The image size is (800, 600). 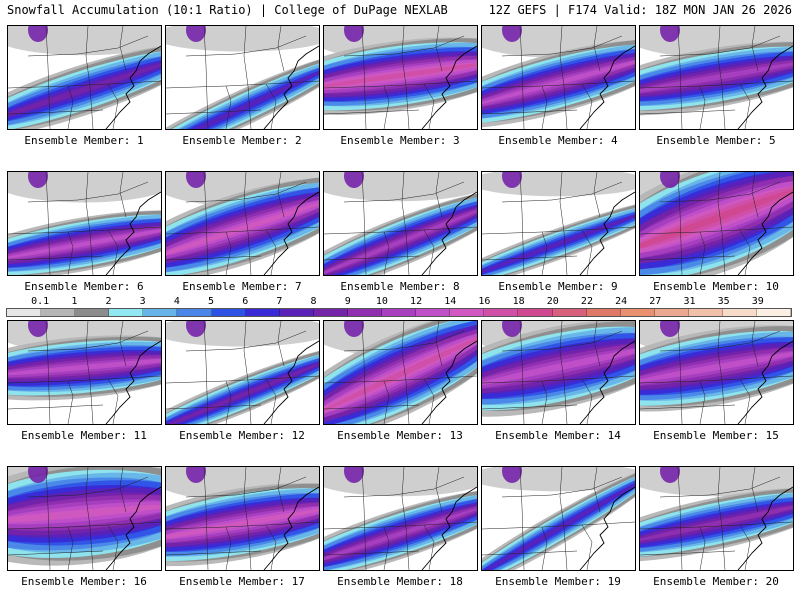 What do you see at coordinates (716, 286) in the screenshot?
I see `ensemble-member-label: Ensemble Member: 10` at bounding box center [716, 286].